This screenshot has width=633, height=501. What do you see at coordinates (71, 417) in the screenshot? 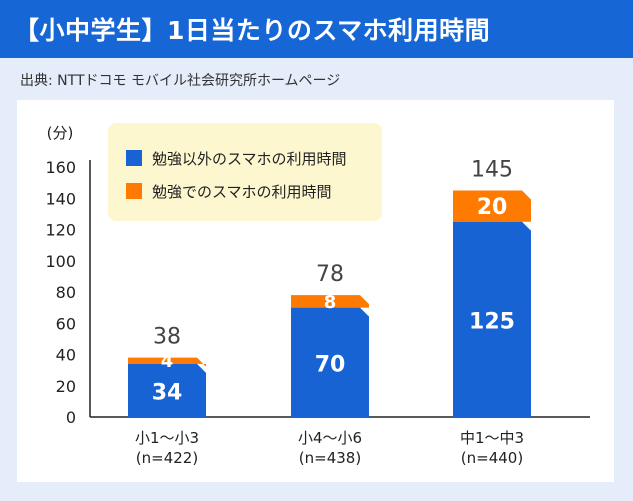
I see `y-tick-label: 0` at bounding box center [71, 417].